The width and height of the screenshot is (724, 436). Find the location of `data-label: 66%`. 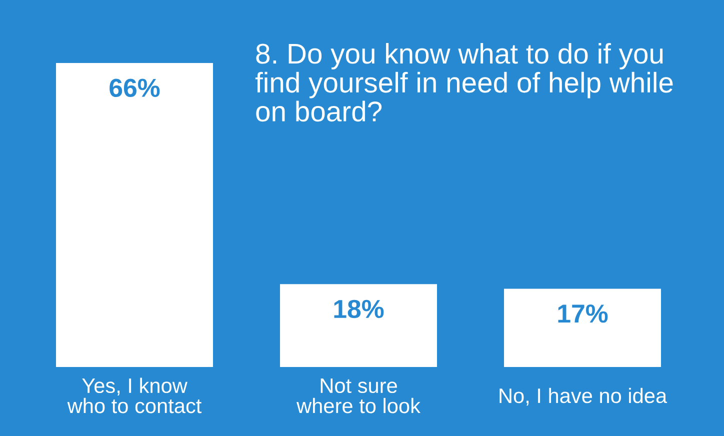

data-label: 66% is located at coordinates (135, 88).